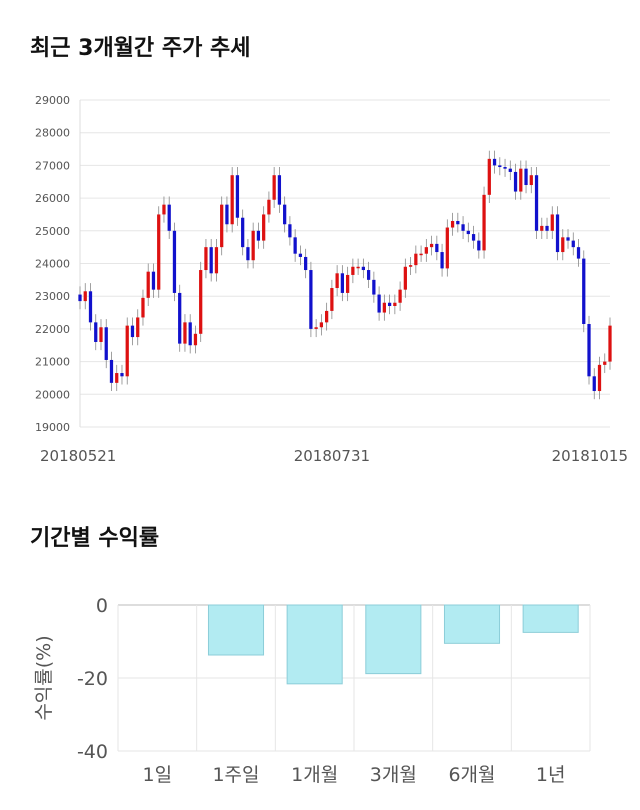 Image resolution: width=640 pixels, height=810 pixels. I want to click on returns-y-tick-label: -20, so click(92, 679).